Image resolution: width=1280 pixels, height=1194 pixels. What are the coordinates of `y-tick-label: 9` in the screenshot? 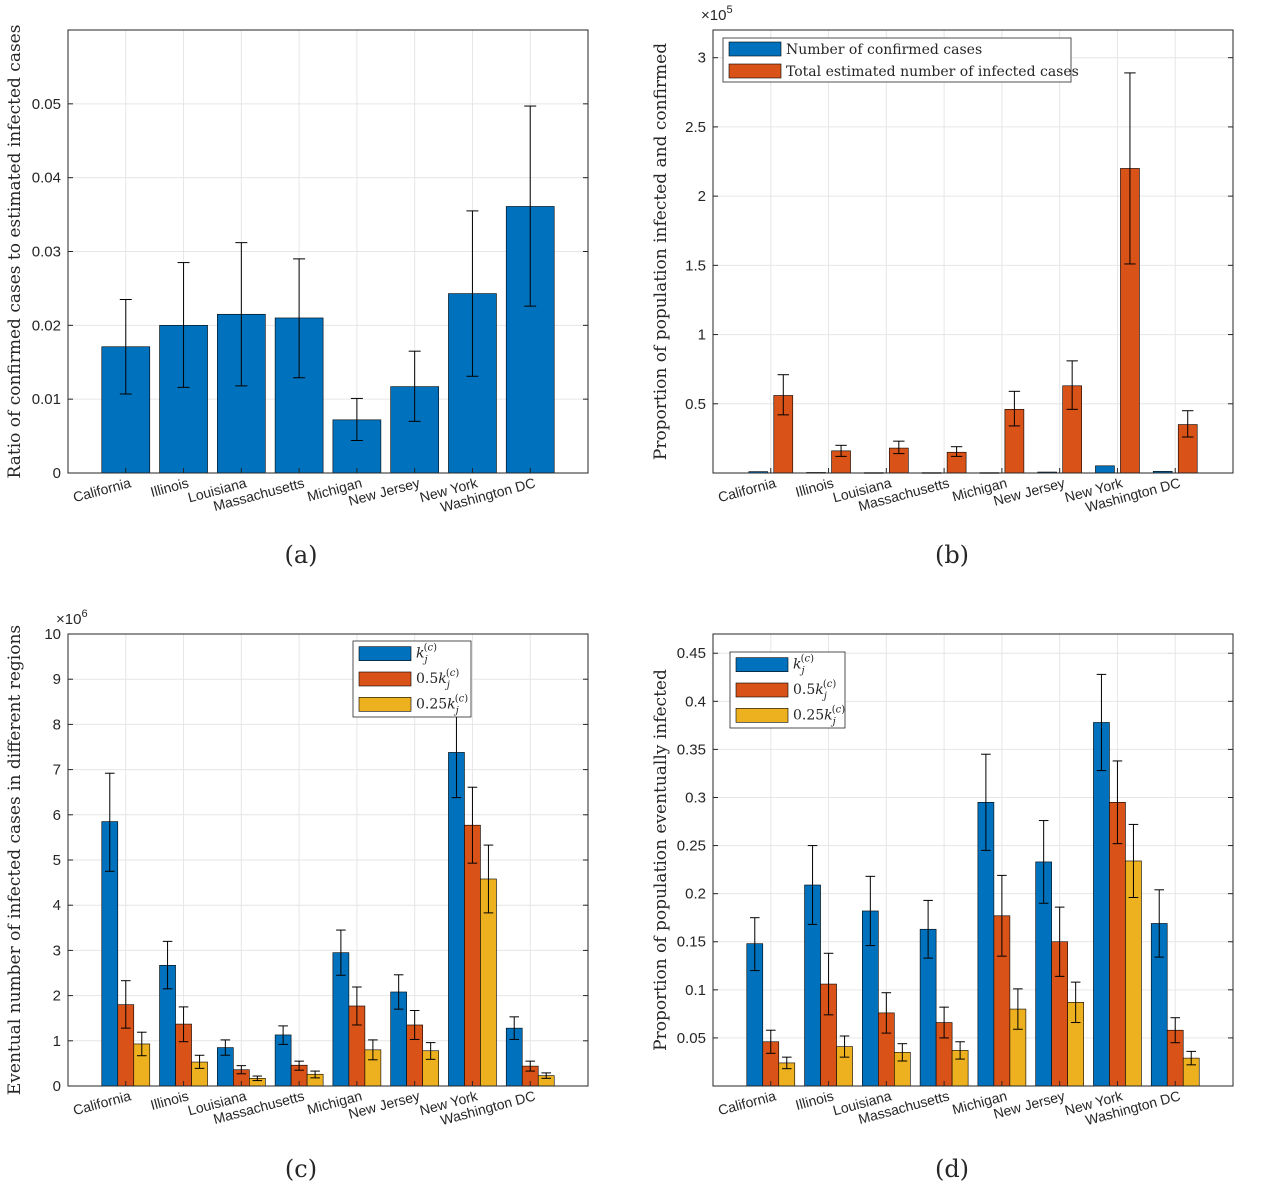 It's located at (57, 679).